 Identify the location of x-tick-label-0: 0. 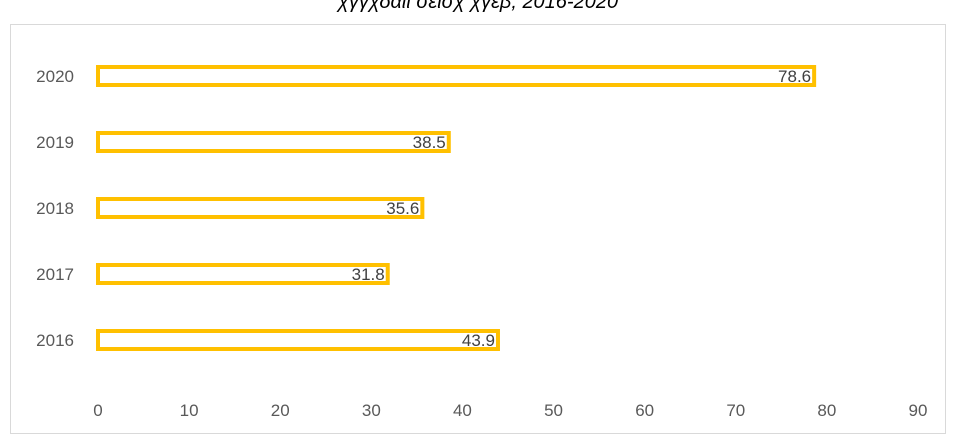
(97, 410).